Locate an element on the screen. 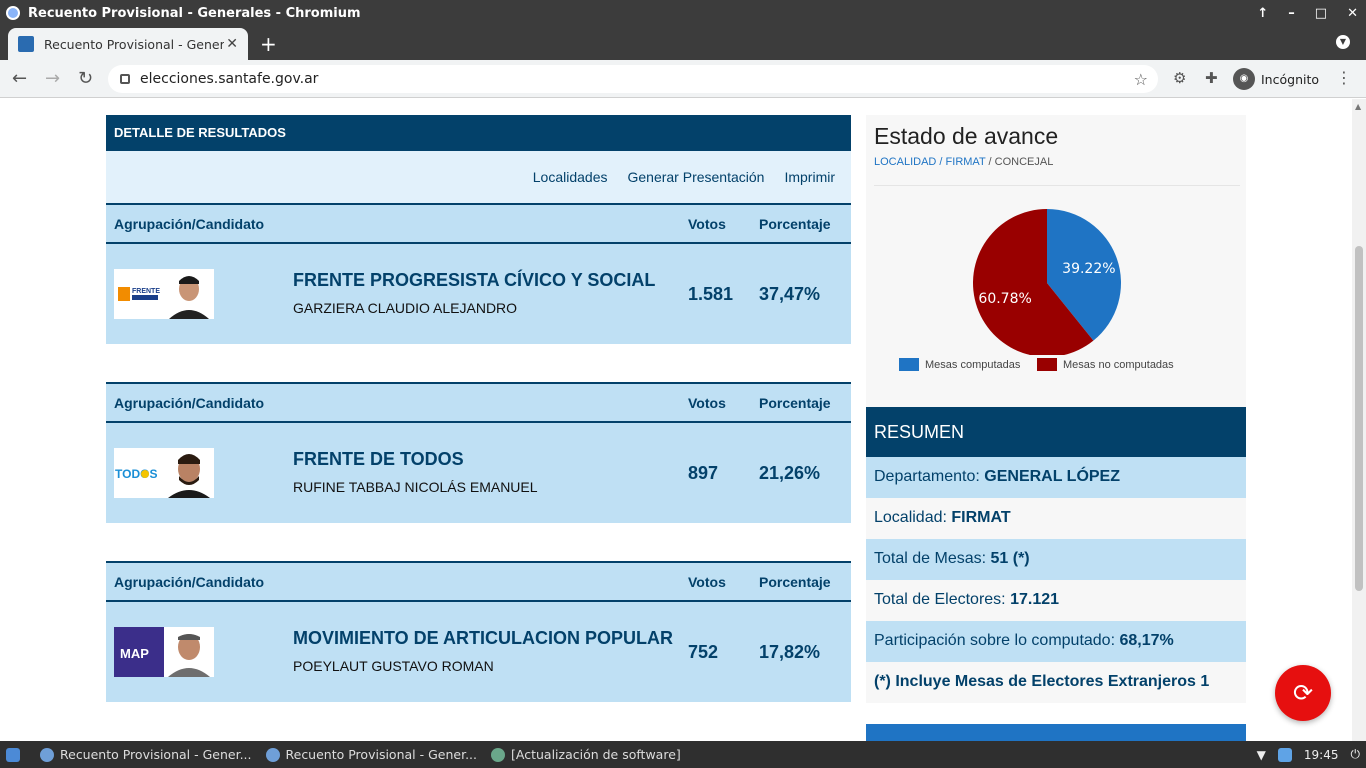 The image size is (1366, 768). tab-strip: Recuento Provisional - Generales ✕ + ▼ is located at coordinates (683, 43).